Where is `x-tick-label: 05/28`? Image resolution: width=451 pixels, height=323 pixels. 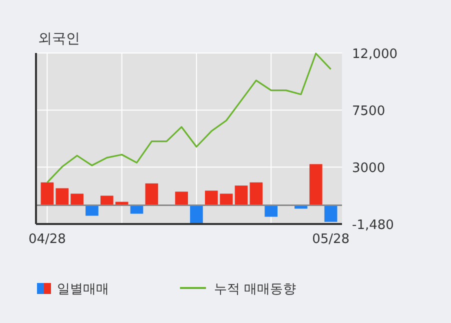 x-tick-label: 05/28 is located at coordinates (331, 239).